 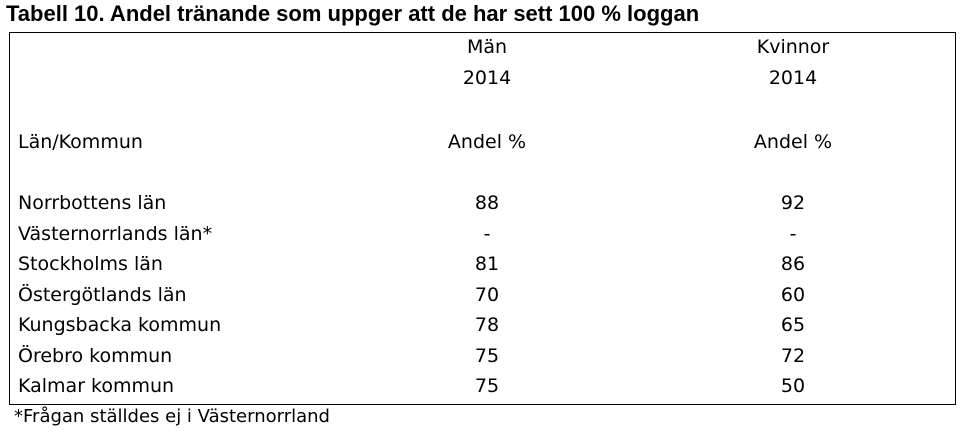 I want to click on group-label: Kvinnor, so click(x=793, y=47).